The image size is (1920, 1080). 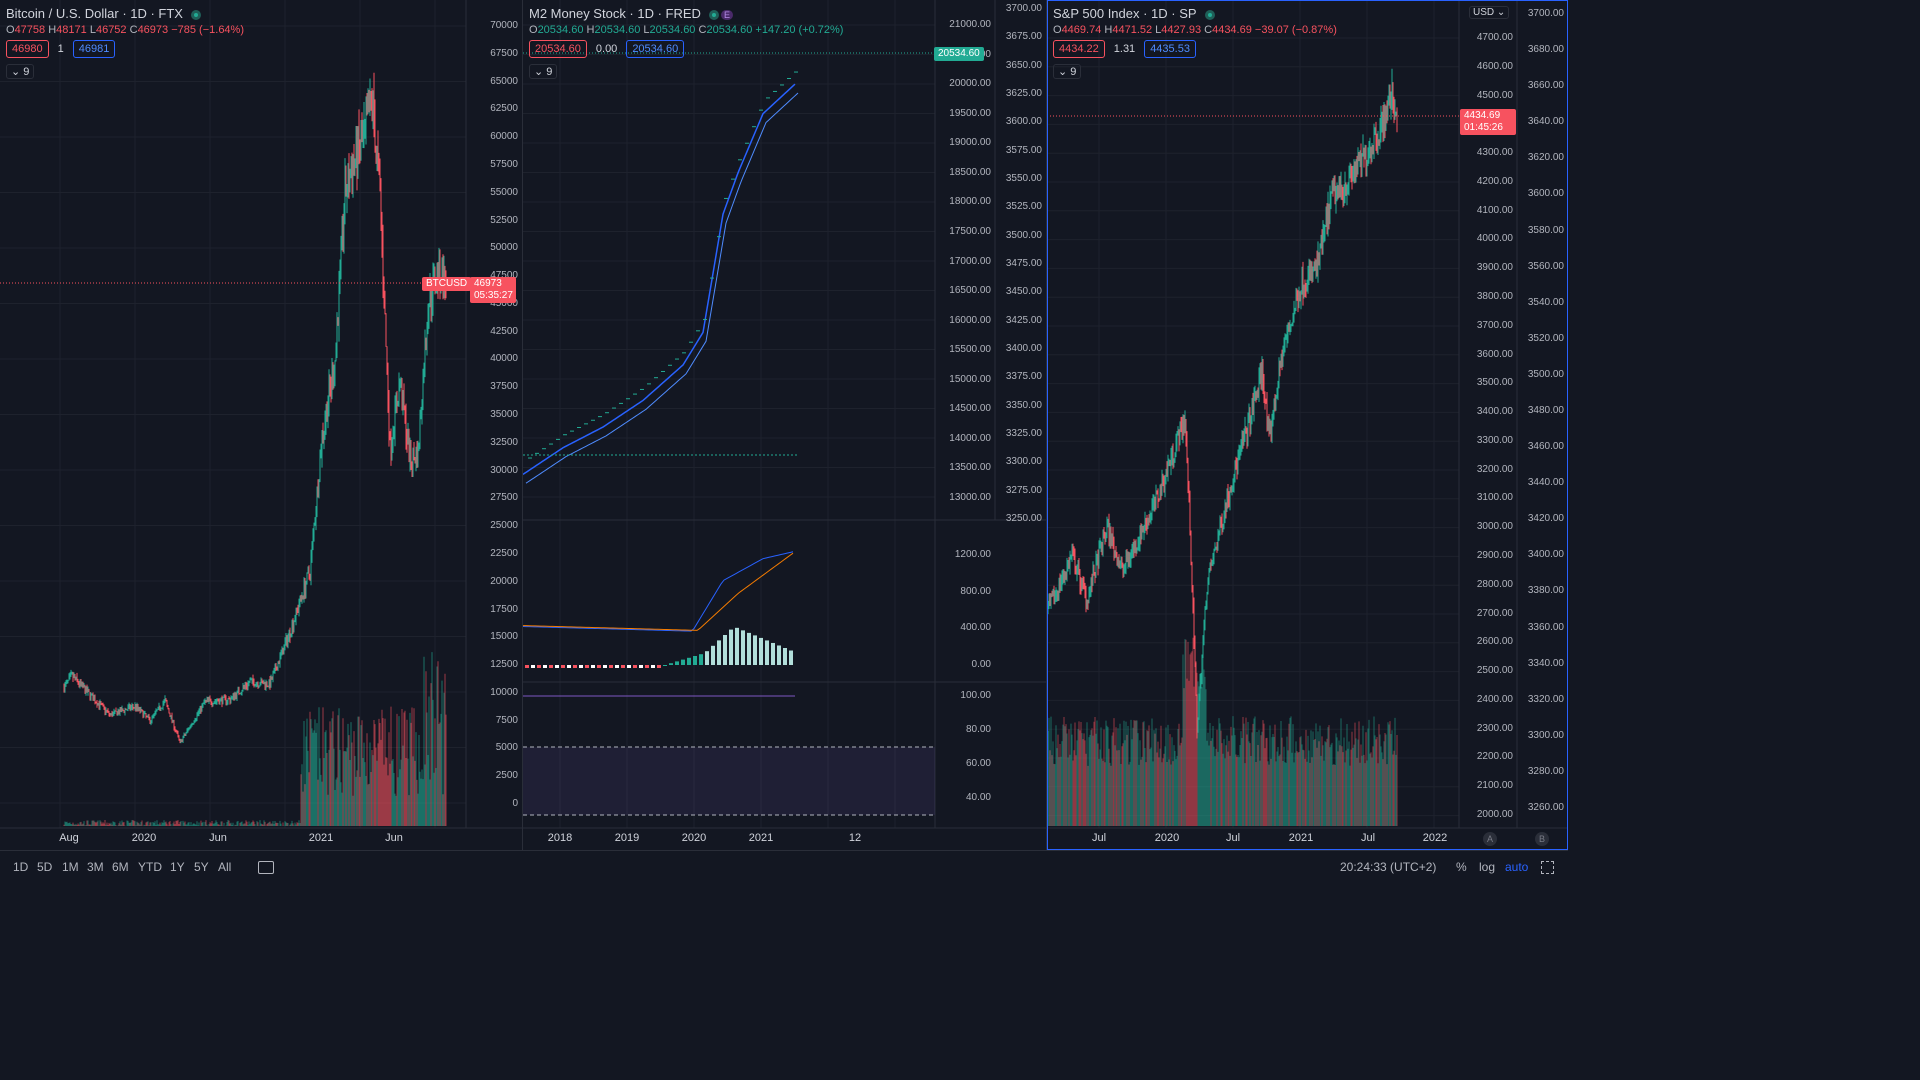 What do you see at coordinates (120, 867) in the screenshot?
I see `range-6m: 6M` at bounding box center [120, 867].